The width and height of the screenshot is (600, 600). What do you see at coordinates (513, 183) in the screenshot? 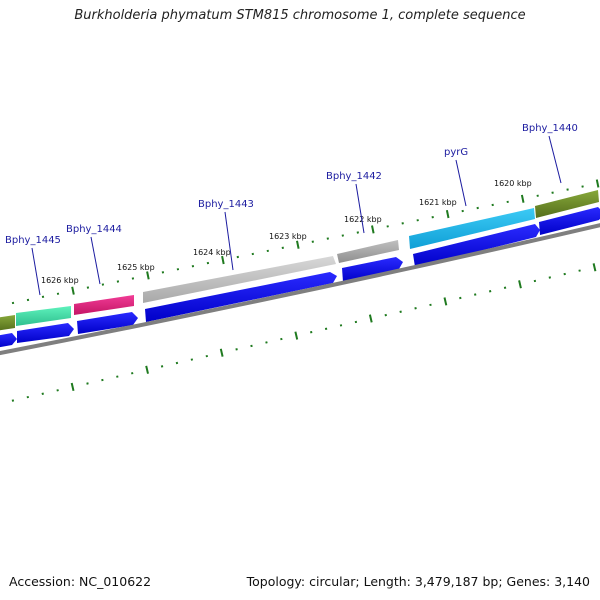
I see `kbp-label-1620: 1620 kbp` at bounding box center [513, 183].